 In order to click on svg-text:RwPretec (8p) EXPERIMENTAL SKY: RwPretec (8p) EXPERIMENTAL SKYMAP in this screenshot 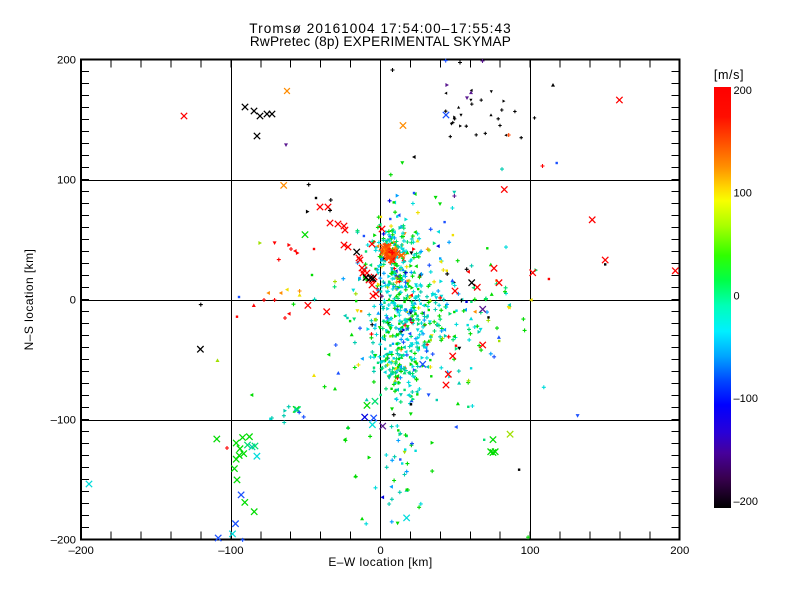, I will do `click(380, 41)`.